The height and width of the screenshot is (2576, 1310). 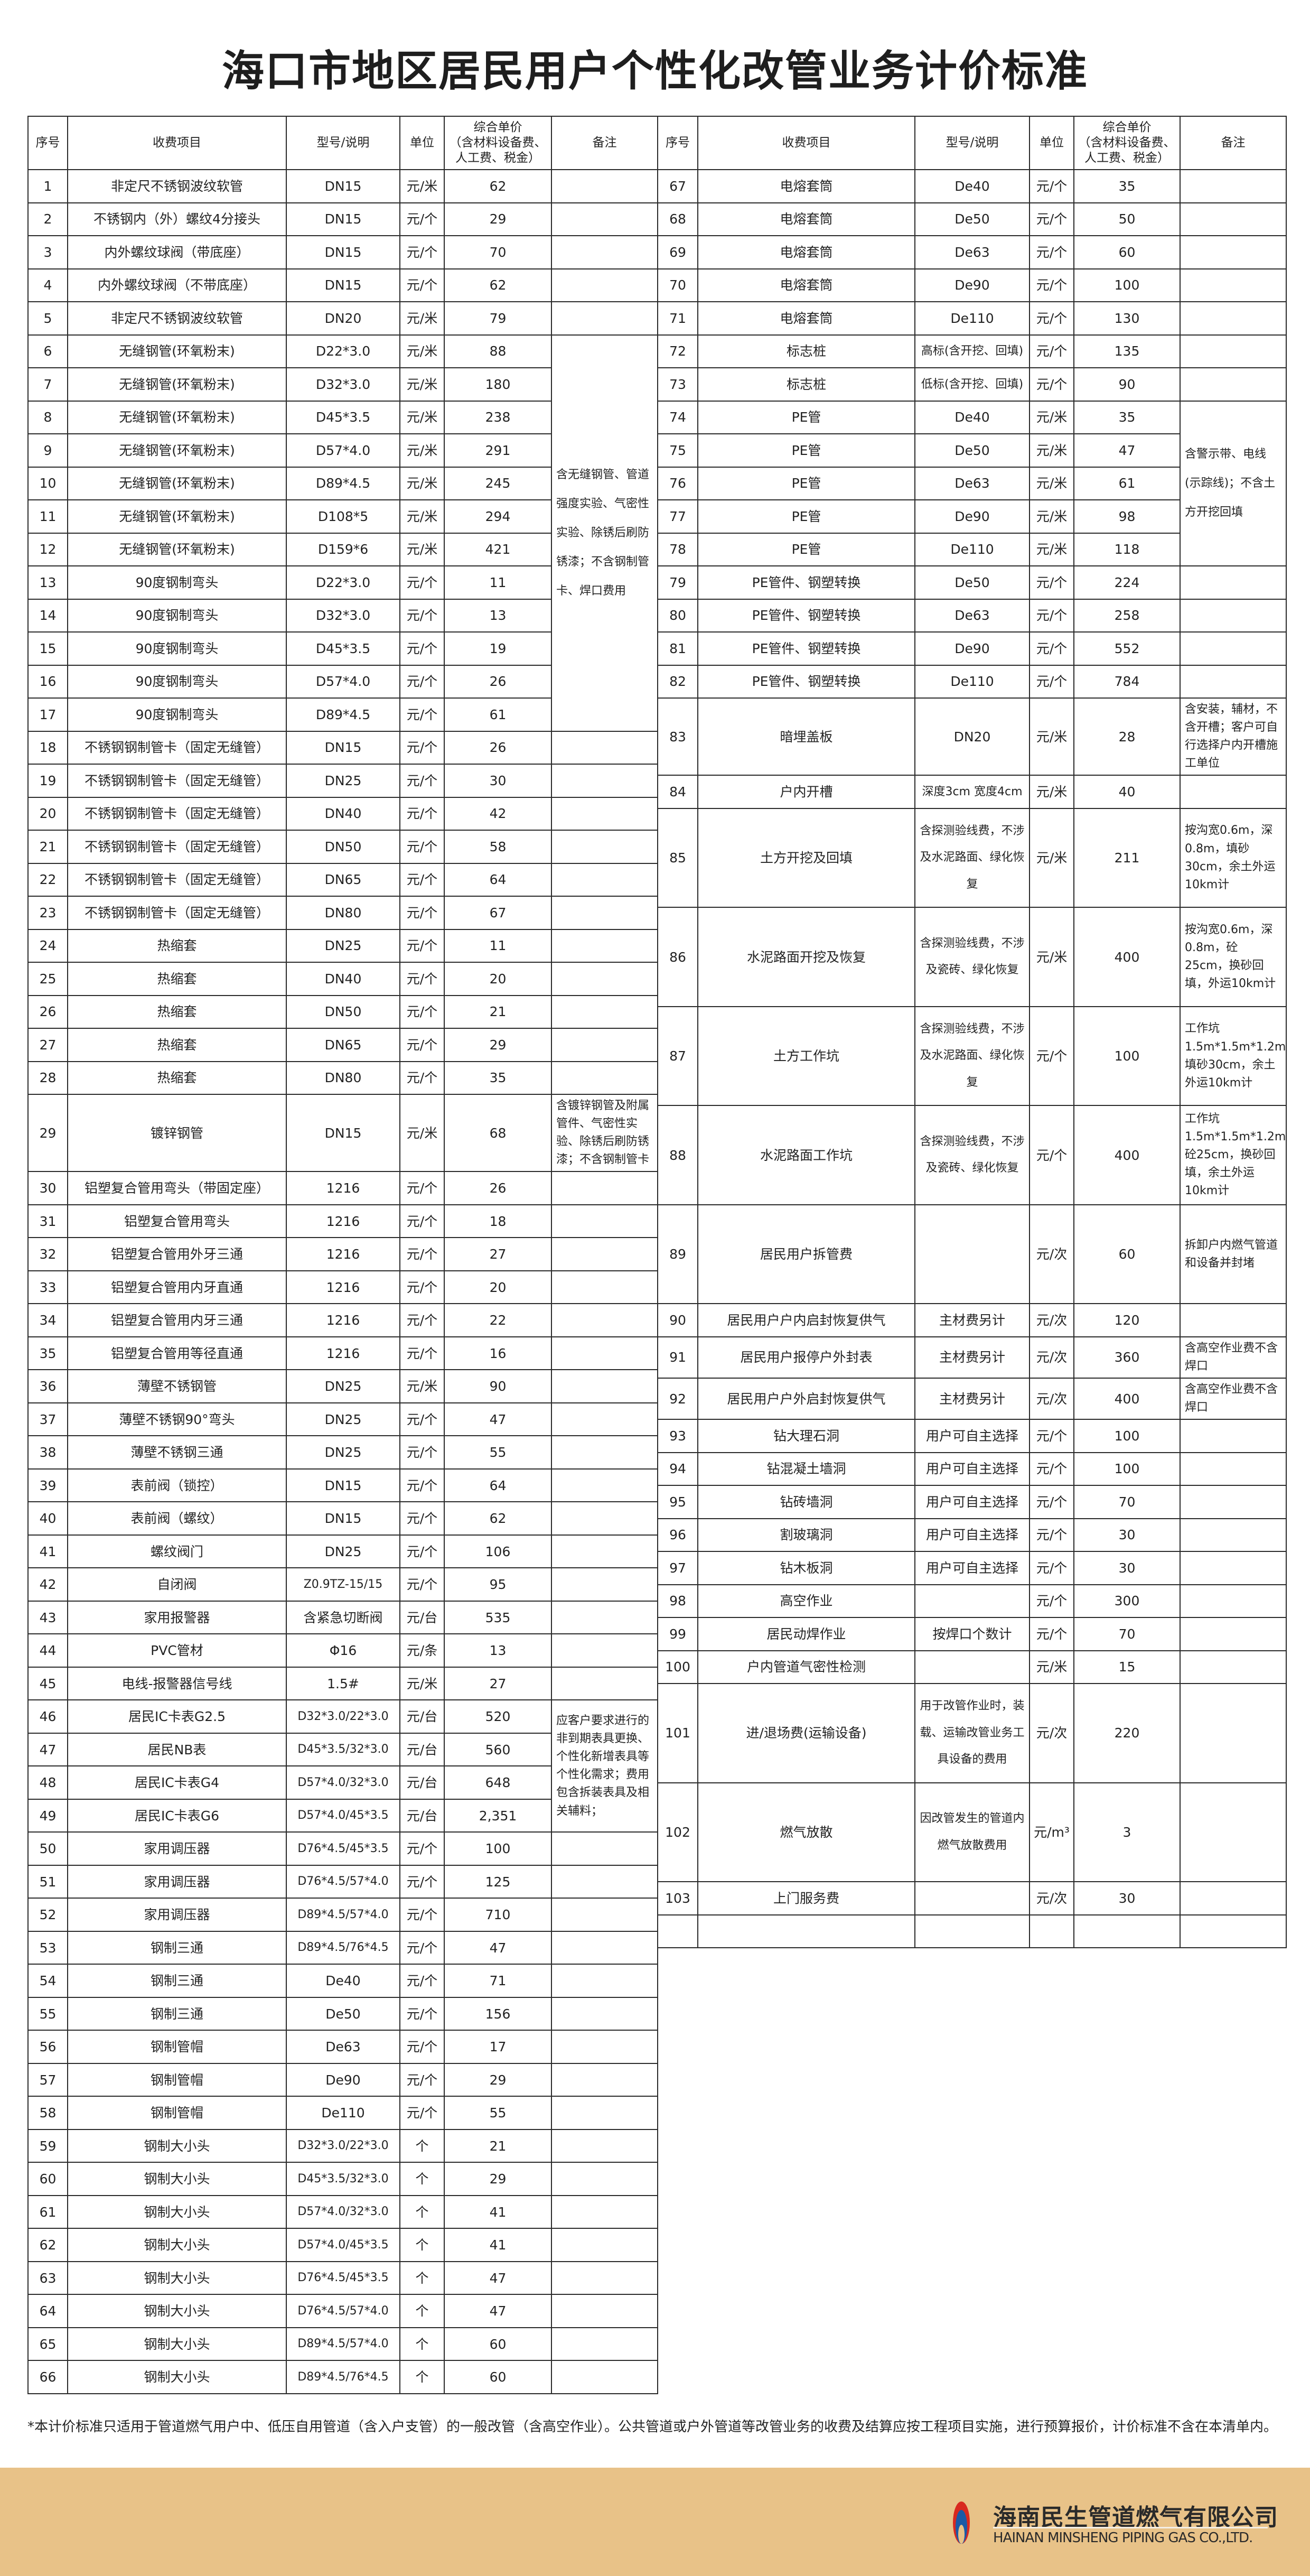 I want to click on cell-no: 56, so click(x=47, y=2047).